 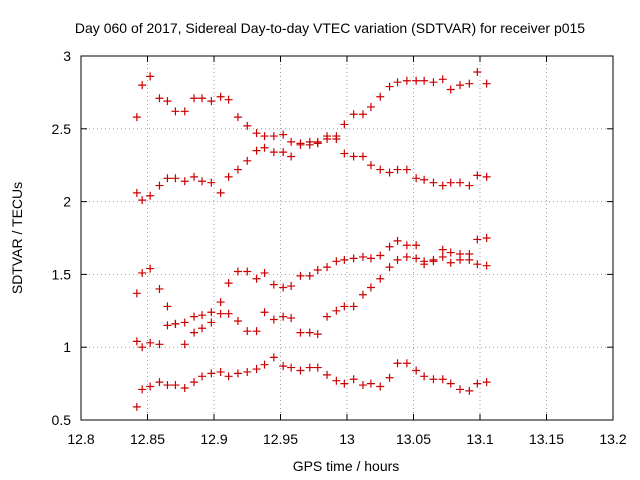 I want to click on y-tick-label: 2, so click(x=67, y=202).